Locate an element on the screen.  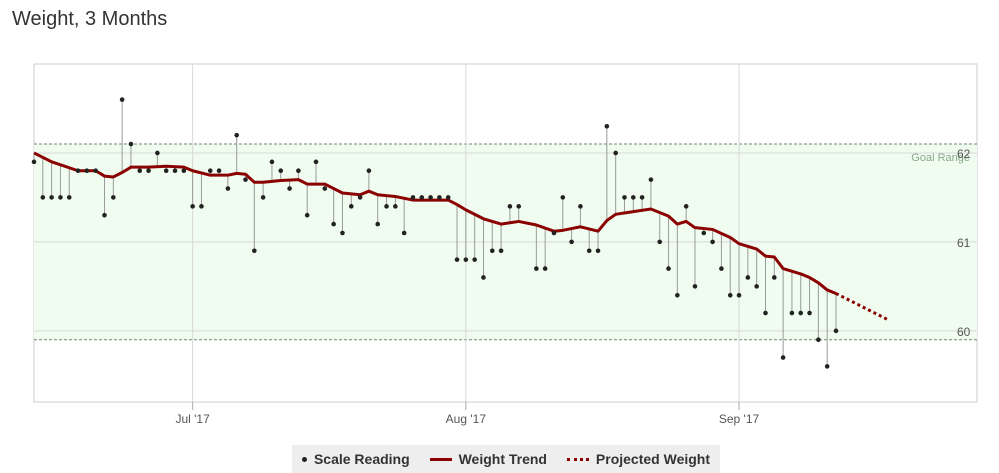
legend-item-projected-weight: Projected Weight is located at coordinates (638, 459).